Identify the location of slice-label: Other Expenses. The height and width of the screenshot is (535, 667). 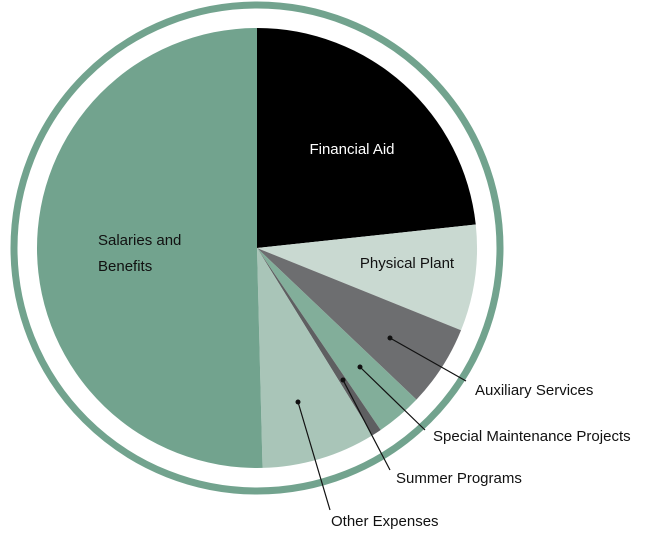
(385, 521).